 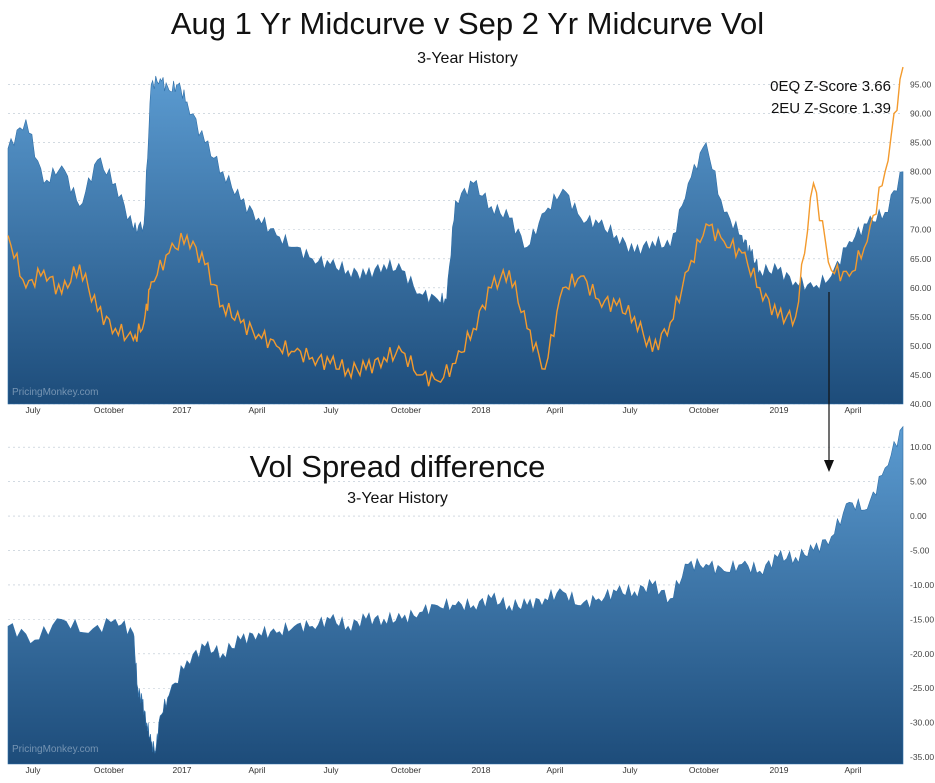 What do you see at coordinates (829, 382) in the screenshot?
I see `arrow-annotation` at bounding box center [829, 382].